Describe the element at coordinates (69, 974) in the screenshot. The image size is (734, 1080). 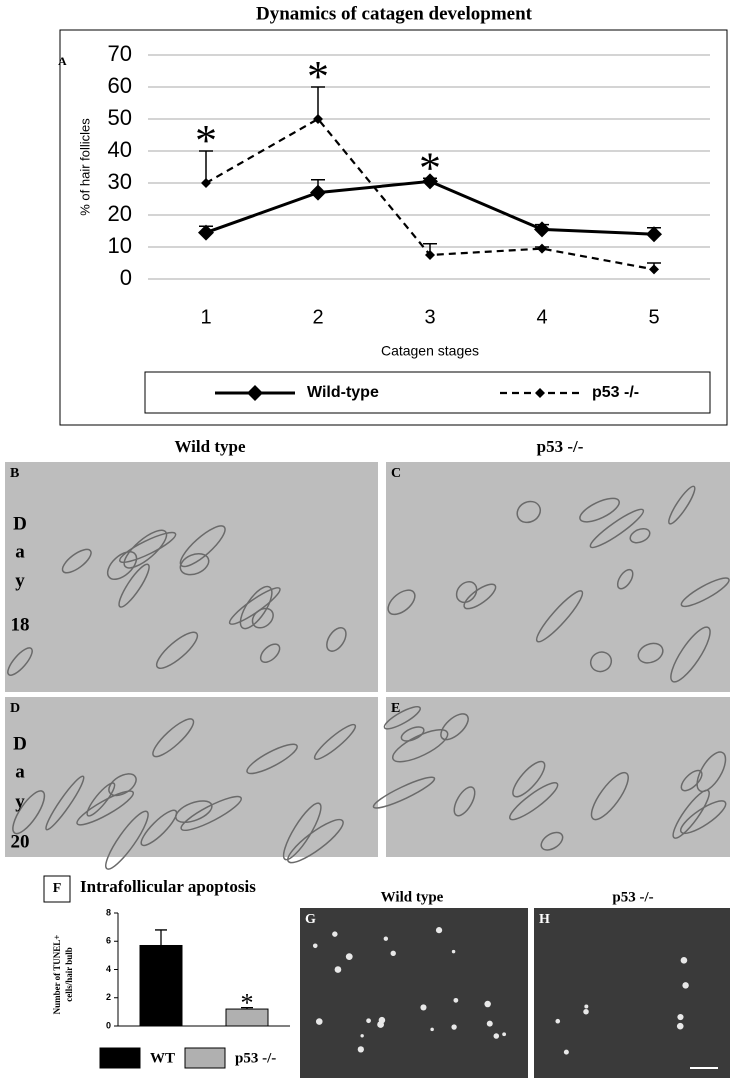
I see `y-axis-label: cells/hair bulb` at that location.